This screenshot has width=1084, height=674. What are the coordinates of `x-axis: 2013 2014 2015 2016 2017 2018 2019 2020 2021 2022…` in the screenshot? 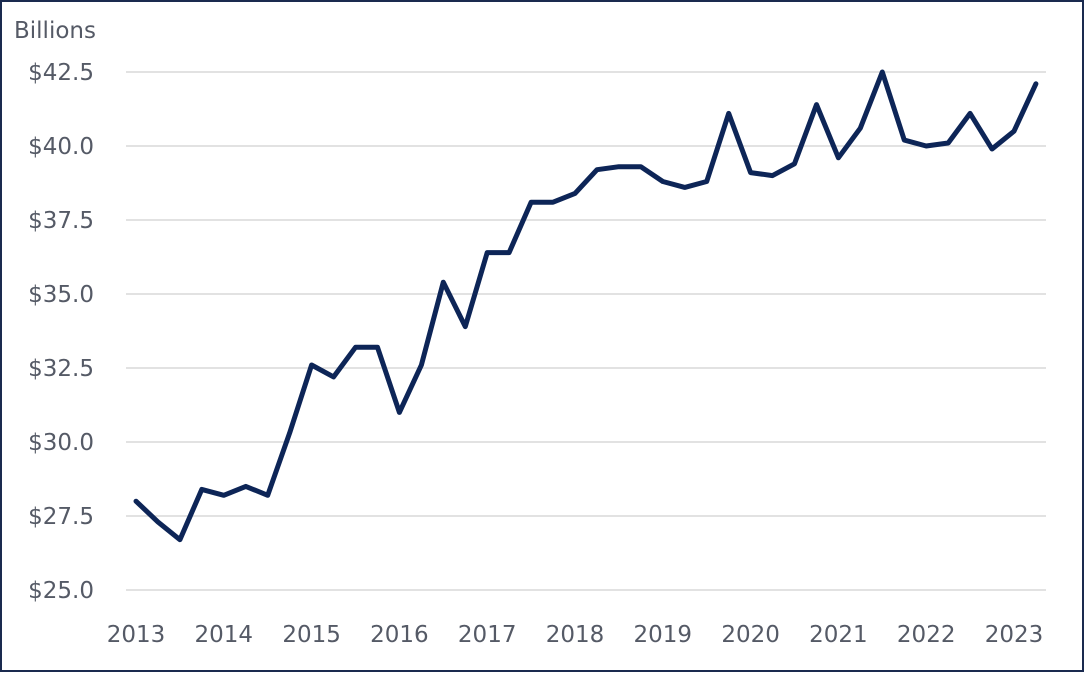 It's located at (575, 635).